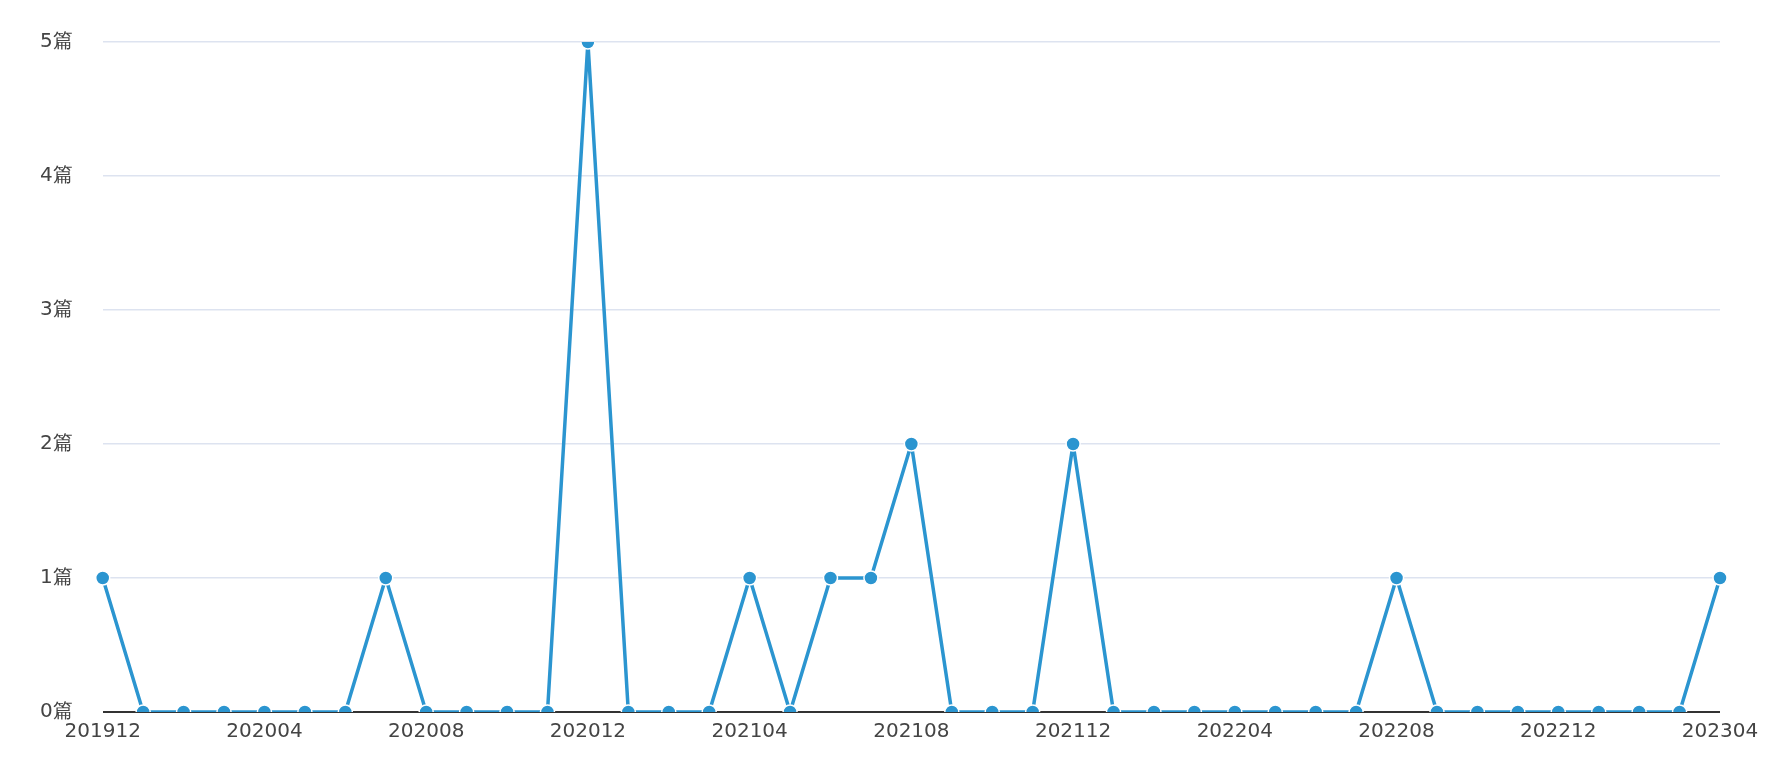 The image size is (1780, 762). Describe the element at coordinates (1720, 730) in the screenshot. I see `x-tick-label: 202304` at that location.